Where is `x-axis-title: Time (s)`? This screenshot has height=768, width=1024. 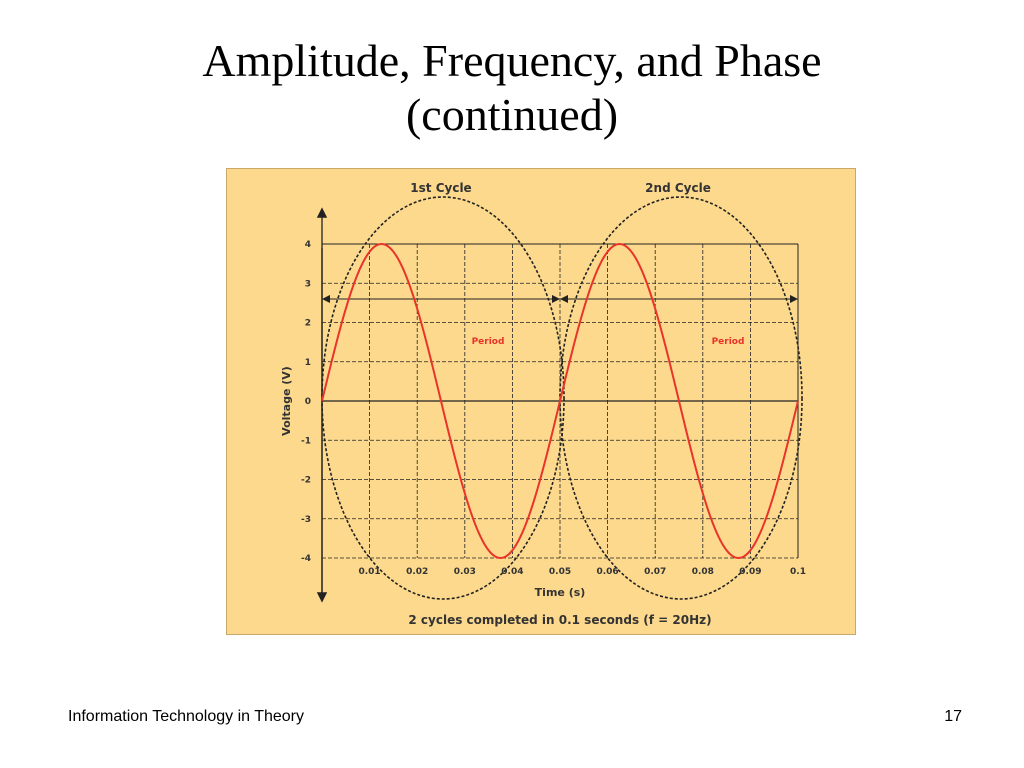
x-axis-title: Time (s) is located at coordinates (560, 592).